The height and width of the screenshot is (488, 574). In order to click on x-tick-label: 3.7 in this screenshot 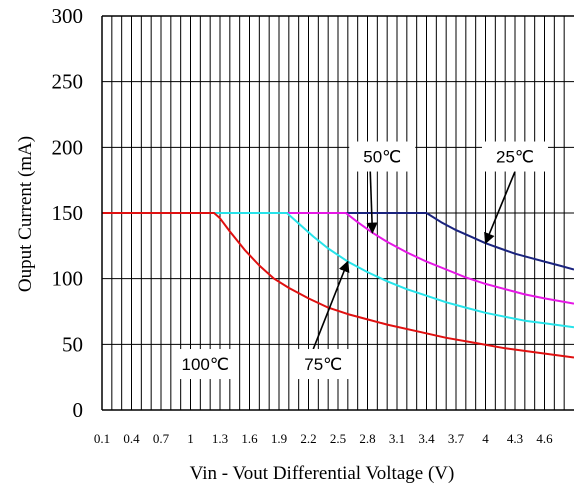, I will do `click(456, 438)`.